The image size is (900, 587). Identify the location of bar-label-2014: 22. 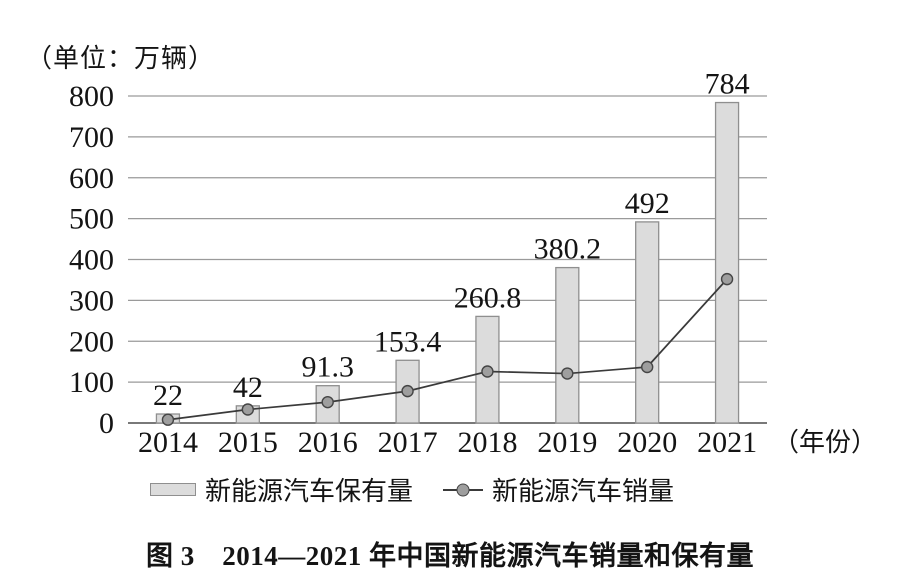
(168, 395).